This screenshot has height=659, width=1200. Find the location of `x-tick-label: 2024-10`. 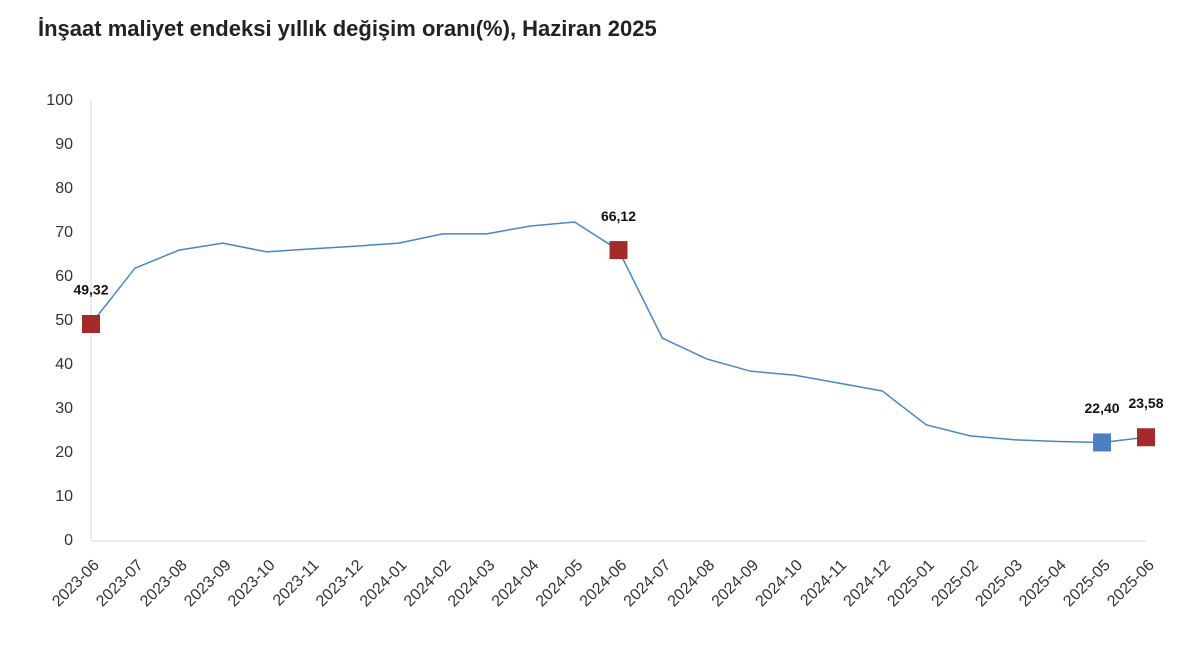

x-tick-label: 2024-10 is located at coordinates (780, 584).